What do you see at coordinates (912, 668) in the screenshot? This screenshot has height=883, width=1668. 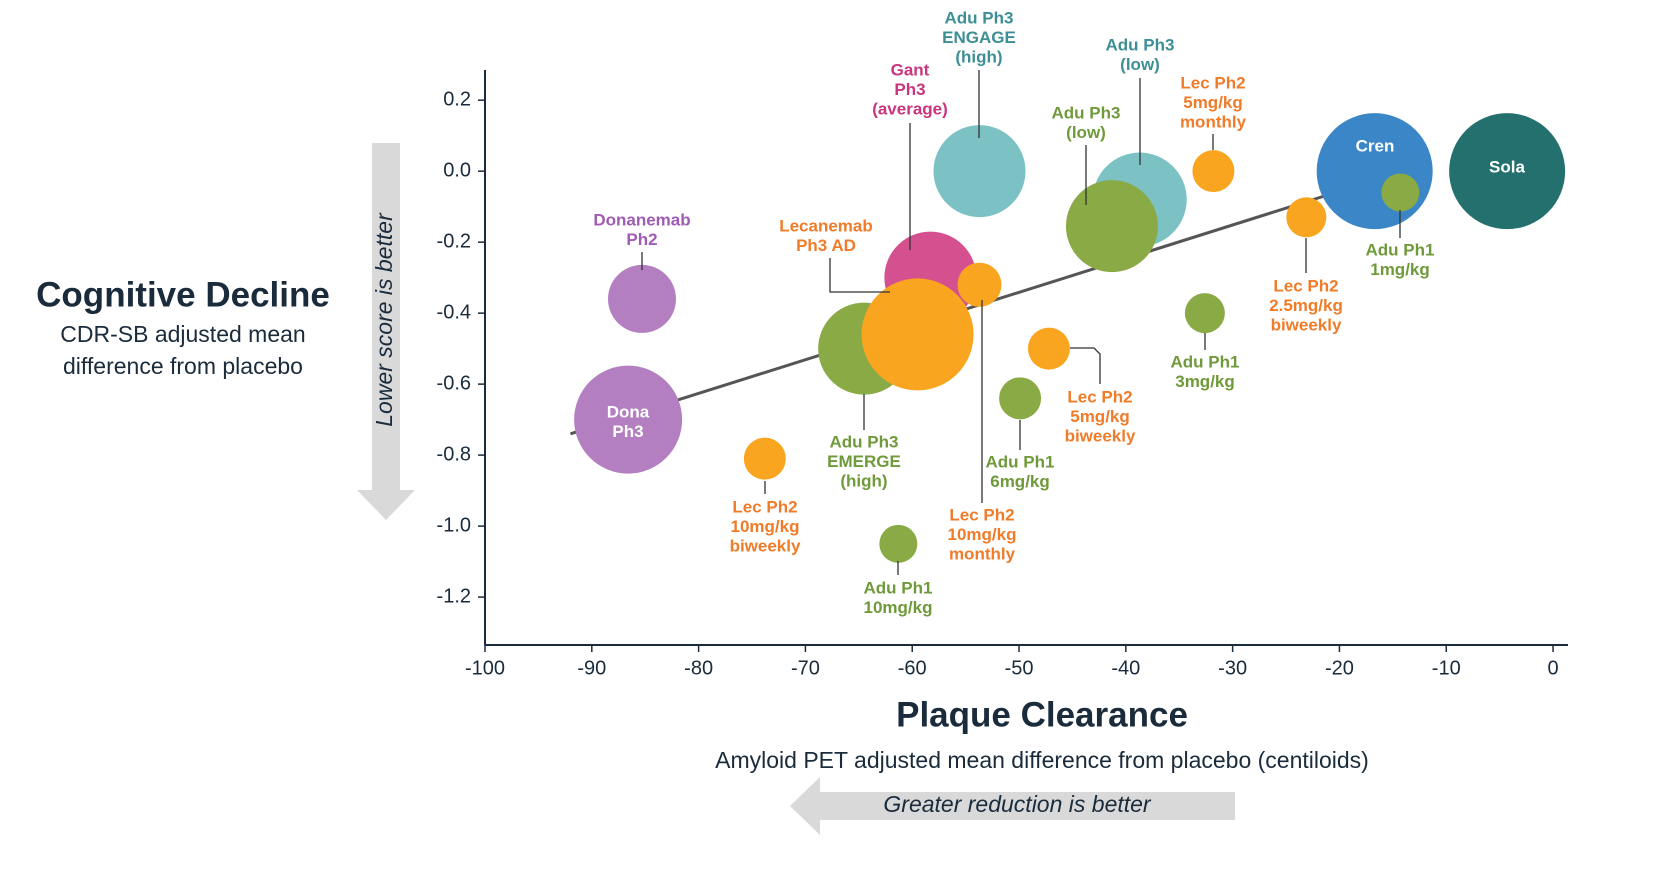 I see `x-tick-label: -60` at bounding box center [912, 668].